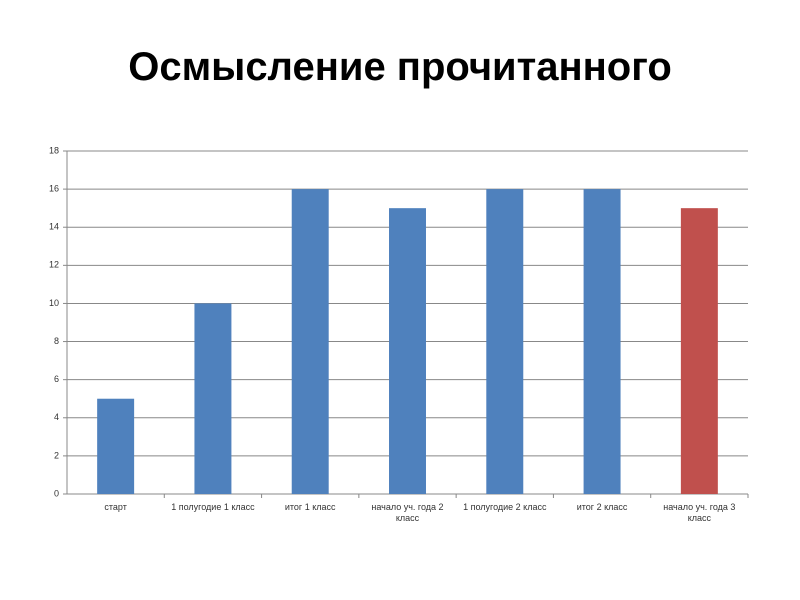 The image size is (800, 600). Describe the element at coordinates (56, 417) in the screenshot. I see `y-tick-label: 4` at that location.